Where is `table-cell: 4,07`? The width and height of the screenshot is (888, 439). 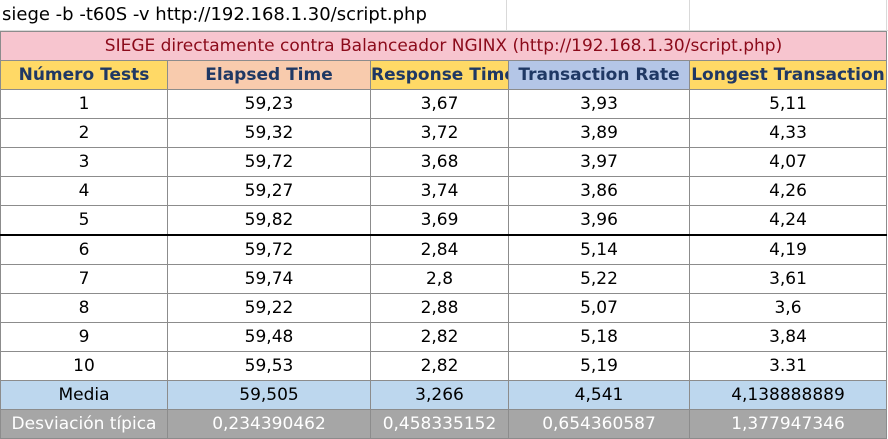
table-cell: 4,07 is located at coordinates (788, 162).